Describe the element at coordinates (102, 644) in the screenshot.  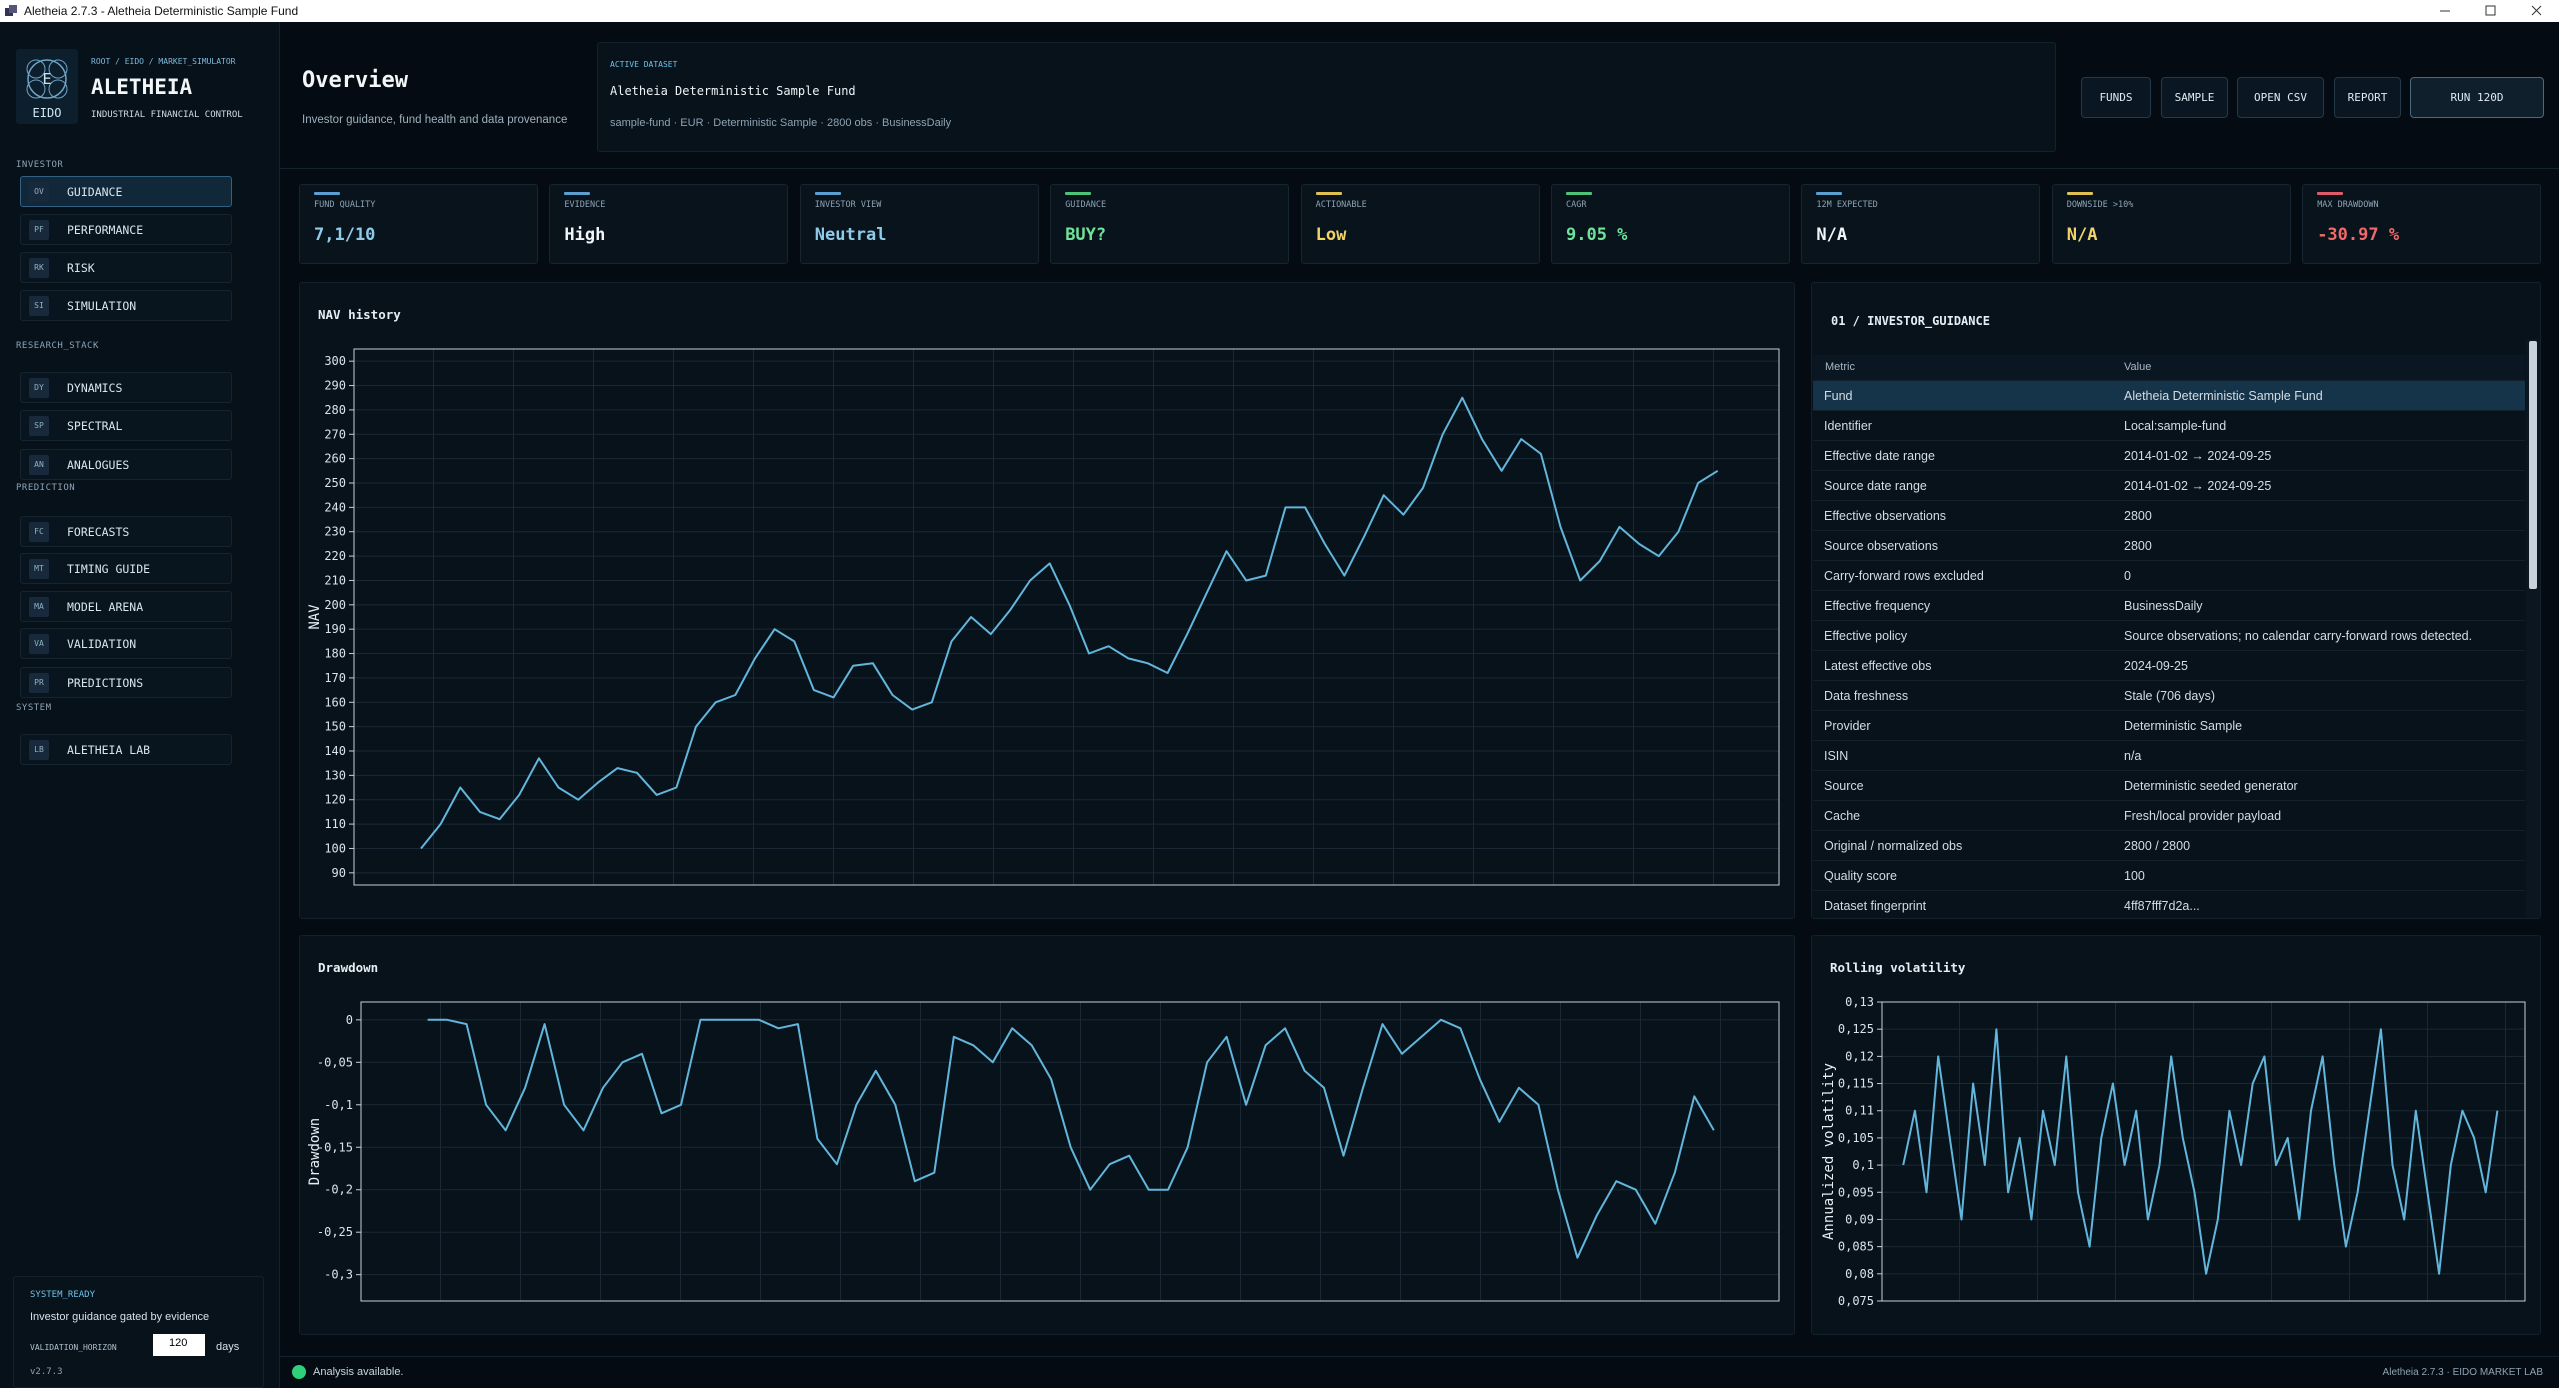
I see `nav-label: VALIDATION` at that location.